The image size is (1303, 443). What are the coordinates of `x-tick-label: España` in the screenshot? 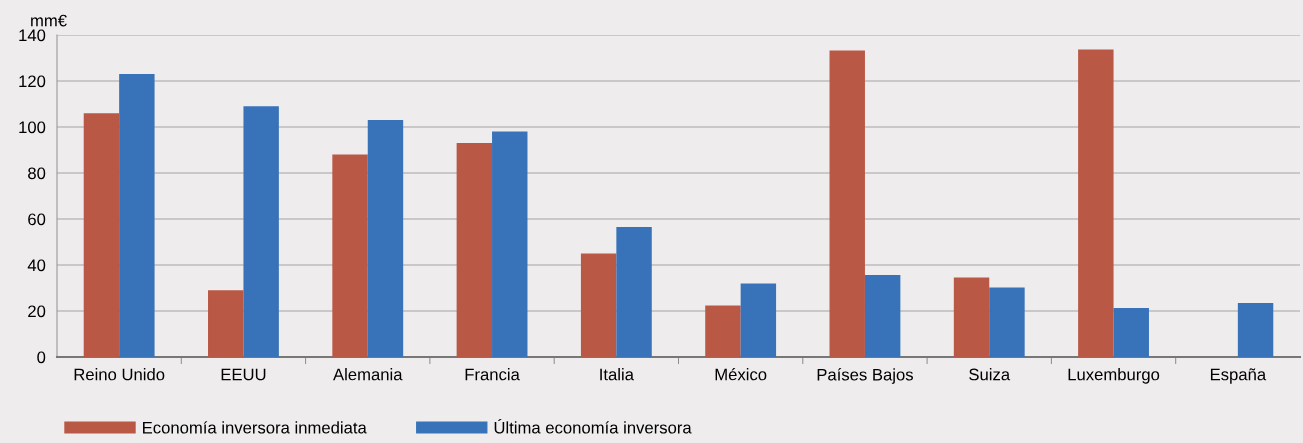 It's located at (1238, 376).